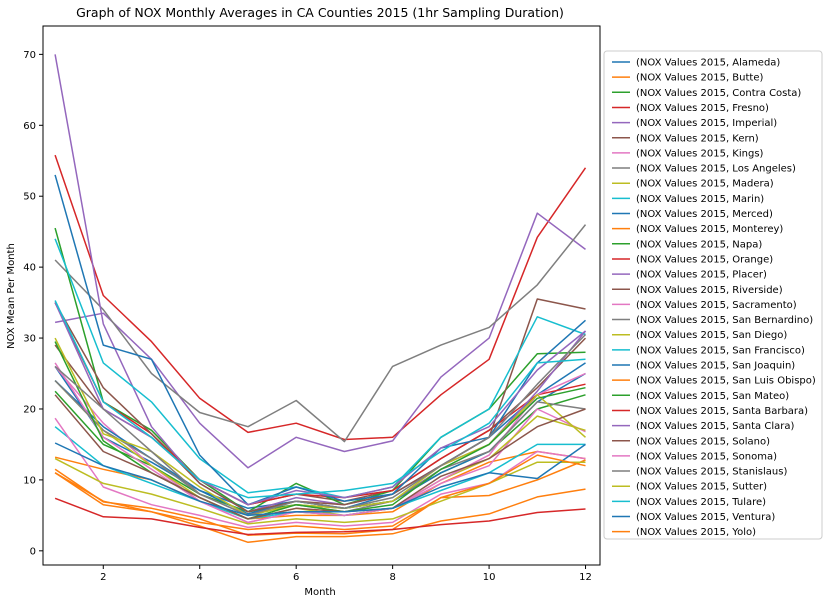 Image resolution: width=827 pixels, height=604 pixels. I want to click on legend-label: (NOX Values 2015, Yolo), so click(696, 532).